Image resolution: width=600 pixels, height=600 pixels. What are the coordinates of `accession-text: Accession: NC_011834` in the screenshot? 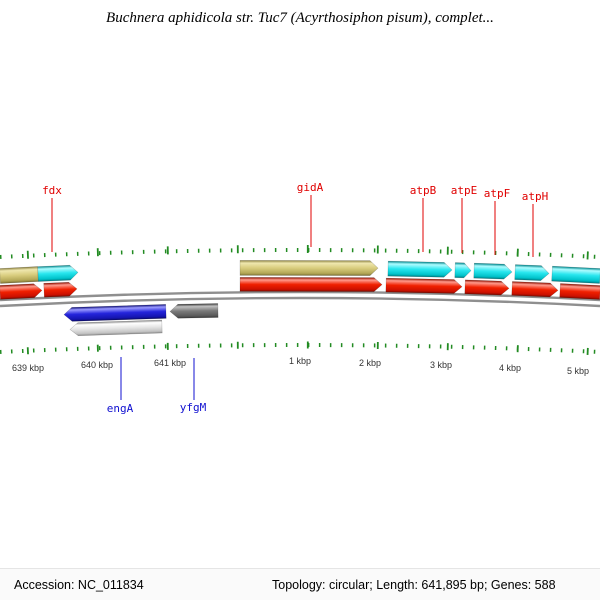 It's located at (79, 584).